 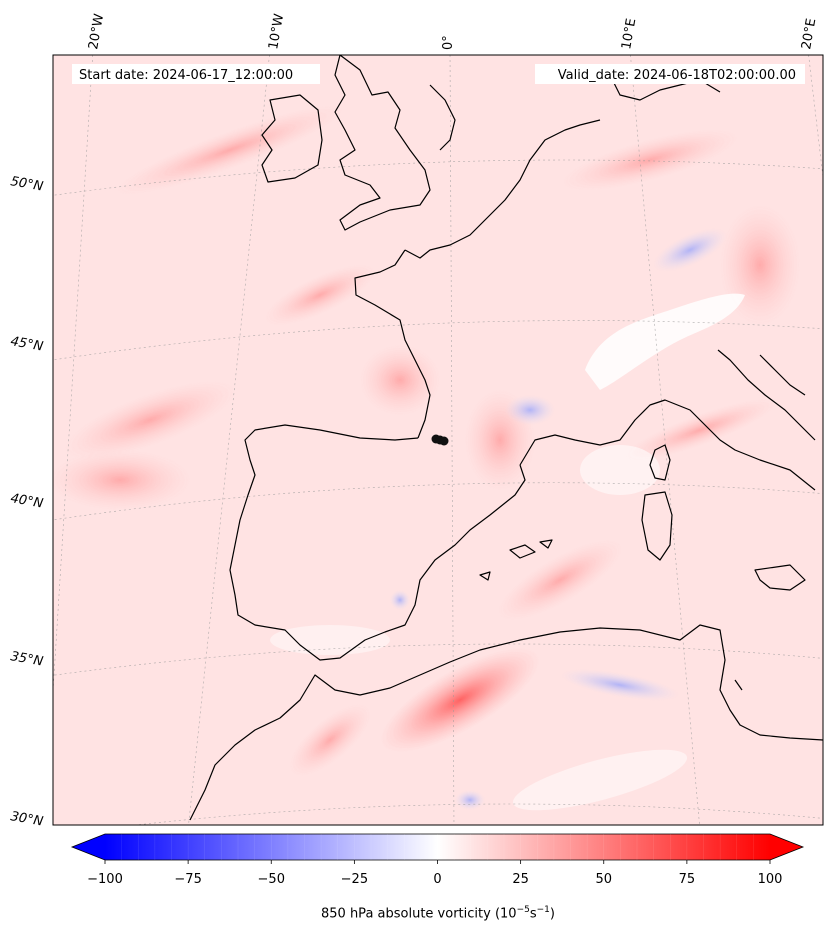 What do you see at coordinates (766, 395) in the screenshot?
I see `adriatic-coast` at bounding box center [766, 395].